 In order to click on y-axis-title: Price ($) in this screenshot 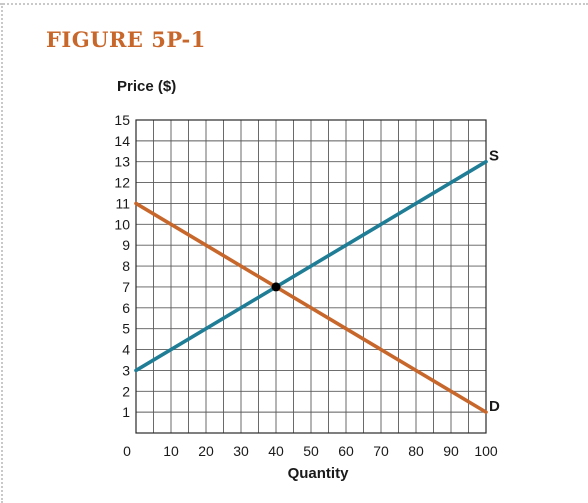, I will do `click(146, 86)`.